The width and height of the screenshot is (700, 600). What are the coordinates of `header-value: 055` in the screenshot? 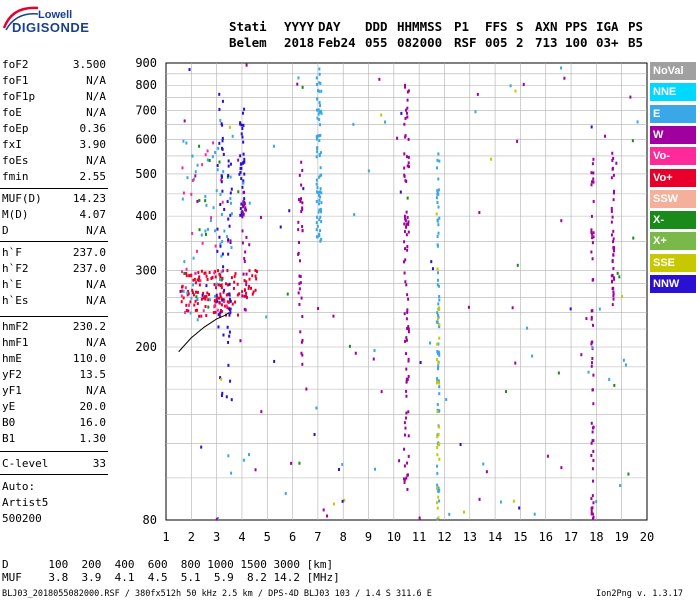 It's located at (376, 42).